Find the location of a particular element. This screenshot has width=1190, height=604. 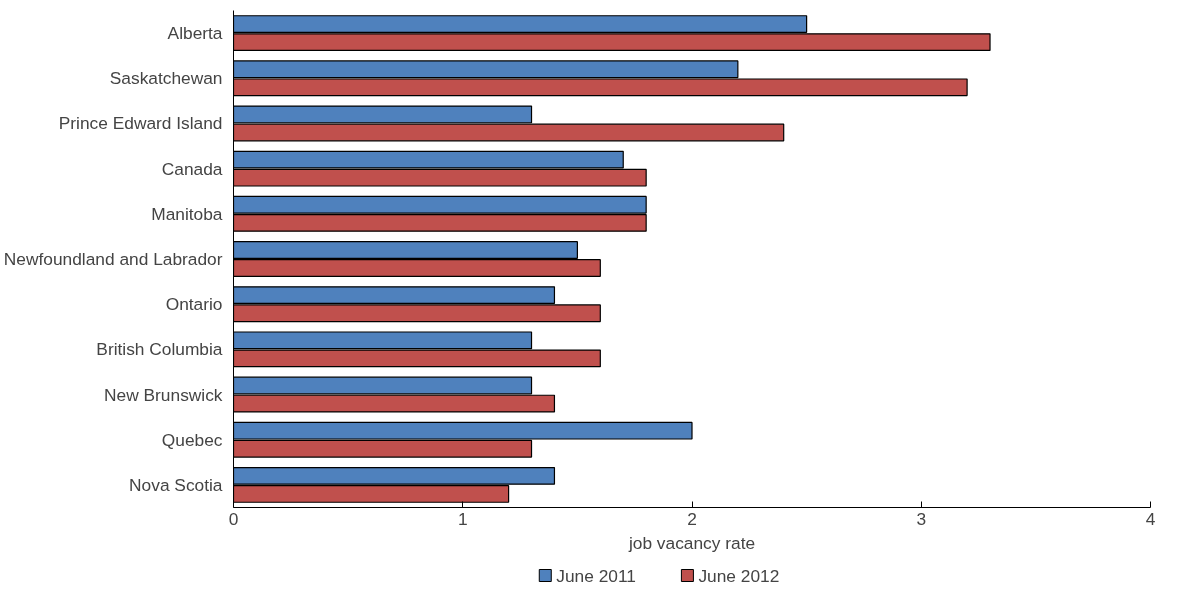

y-tick-label: Manitoba is located at coordinates (187, 213).